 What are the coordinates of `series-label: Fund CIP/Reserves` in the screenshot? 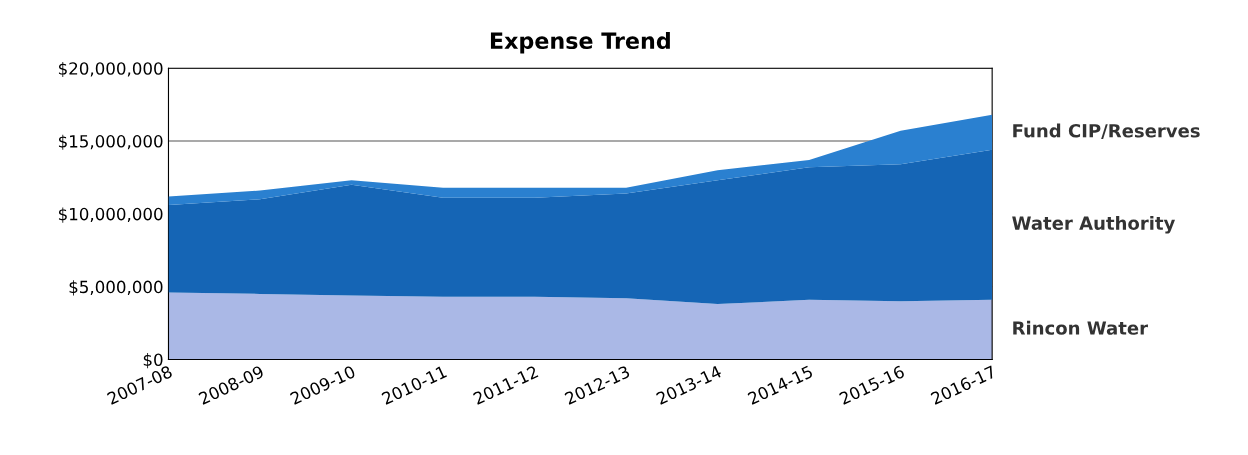 It's located at (1106, 131).